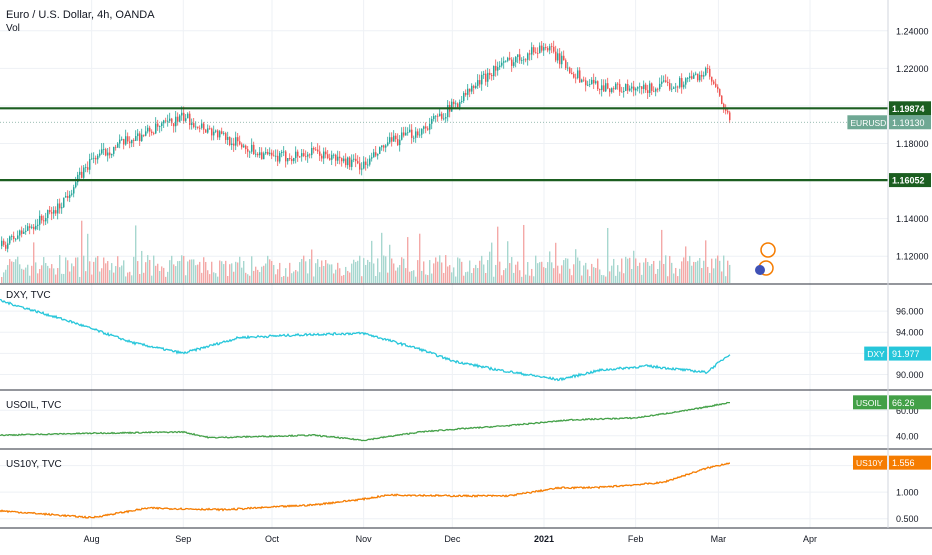  What do you see at coordinates (760, 270) in the screenshot?
I see `economic-event-icon` at bounding box center [760, 270].